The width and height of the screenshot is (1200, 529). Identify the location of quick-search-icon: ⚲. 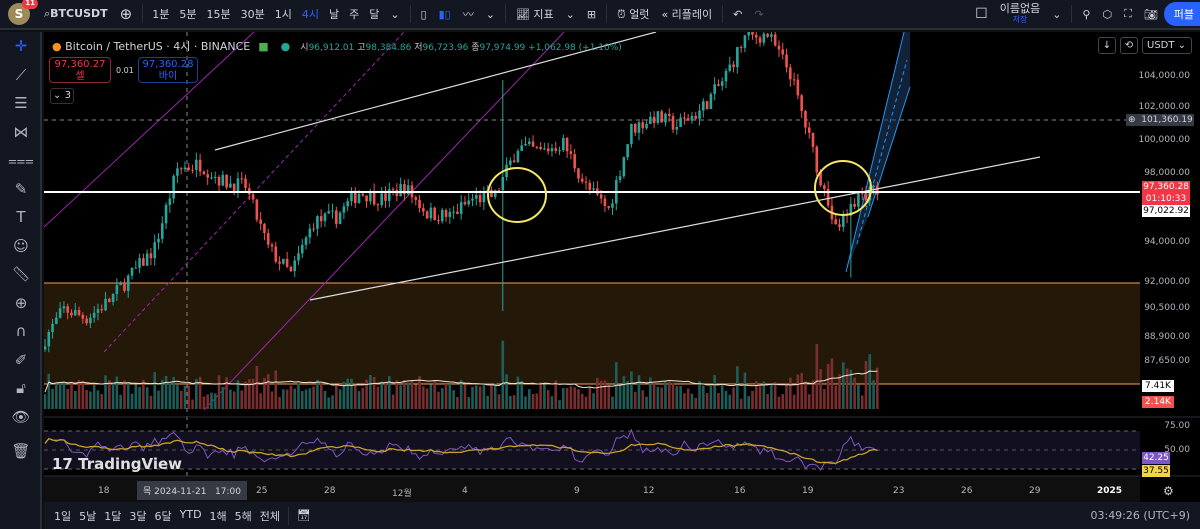
(1086, 14).